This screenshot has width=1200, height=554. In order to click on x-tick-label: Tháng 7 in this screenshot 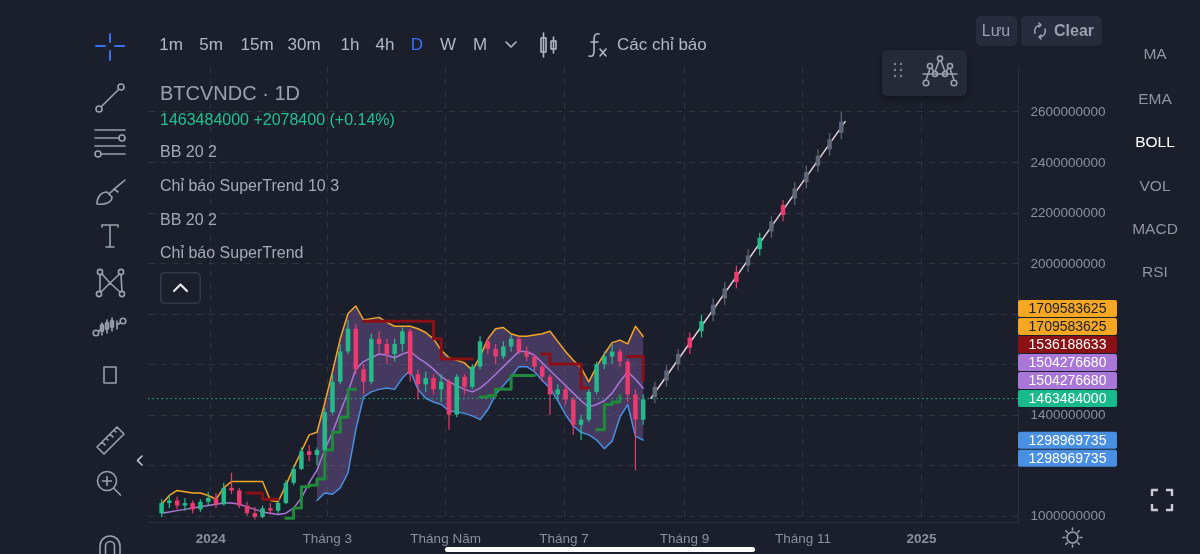, I will do `click(564, 538)`.